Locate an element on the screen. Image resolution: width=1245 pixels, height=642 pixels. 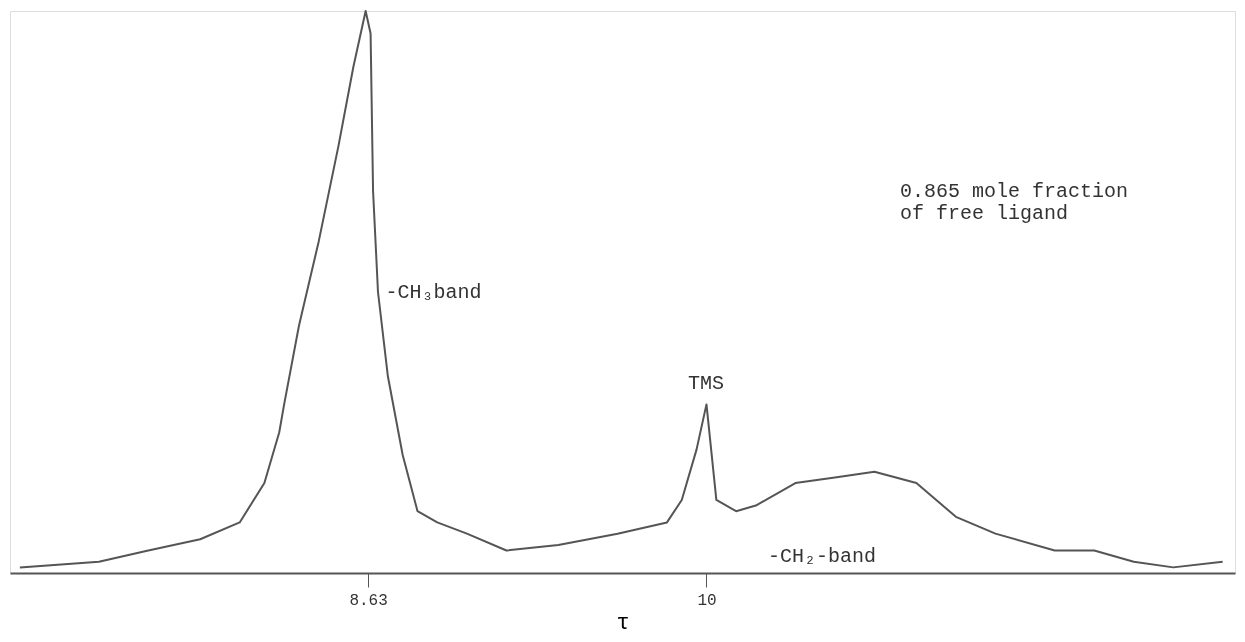
x-axis-title: τ is located at coordinates (623, 623).